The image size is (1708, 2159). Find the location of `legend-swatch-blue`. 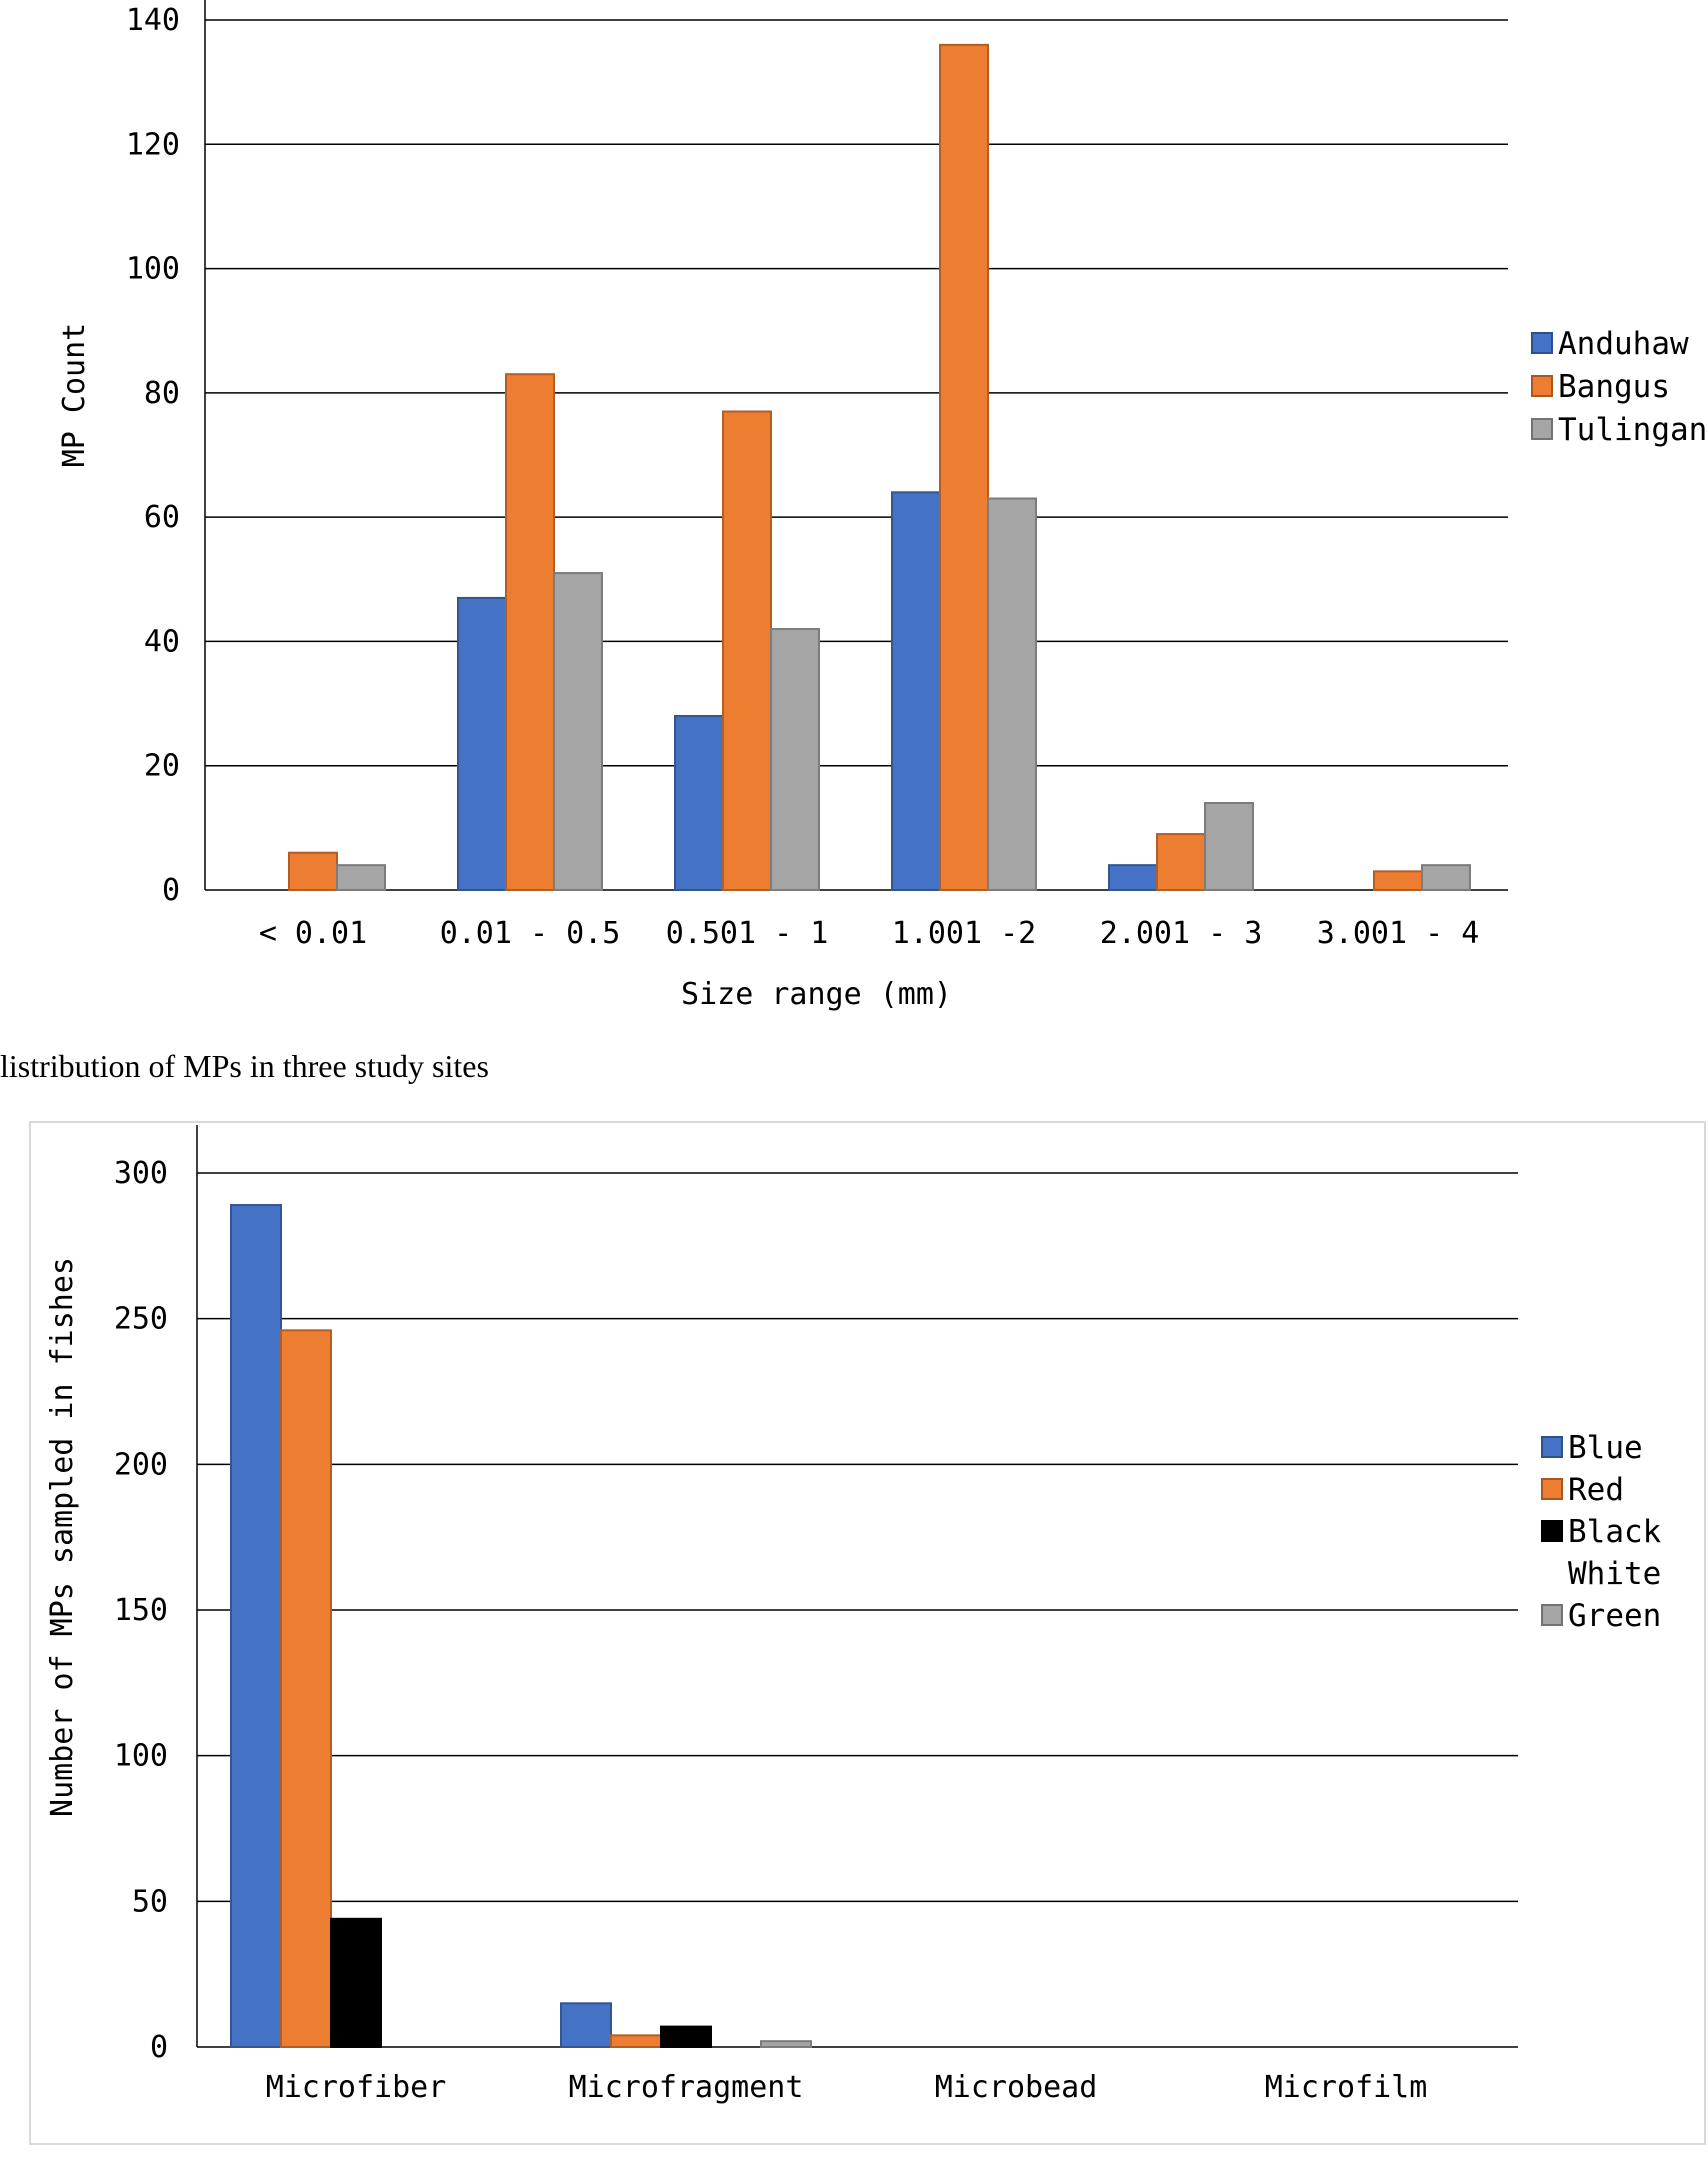

legend-swatch-blue is located at coordinates (1552, 1447).